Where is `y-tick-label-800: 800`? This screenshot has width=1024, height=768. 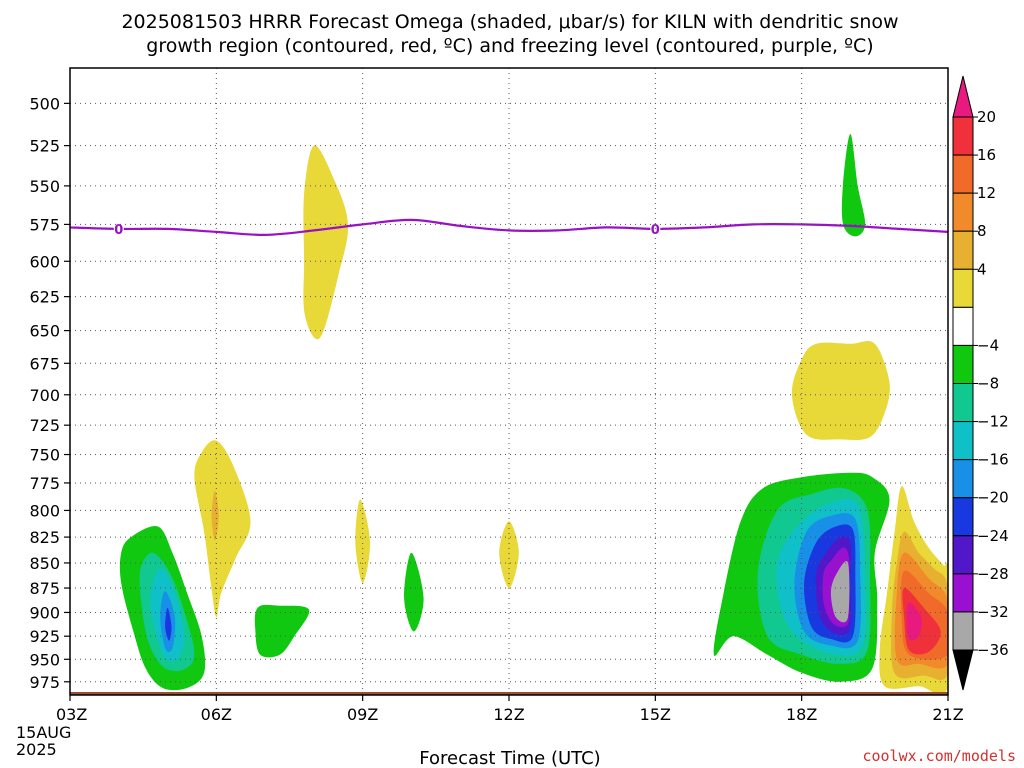
y-tick-label-800: 800 is located at coordinates (44, 510).